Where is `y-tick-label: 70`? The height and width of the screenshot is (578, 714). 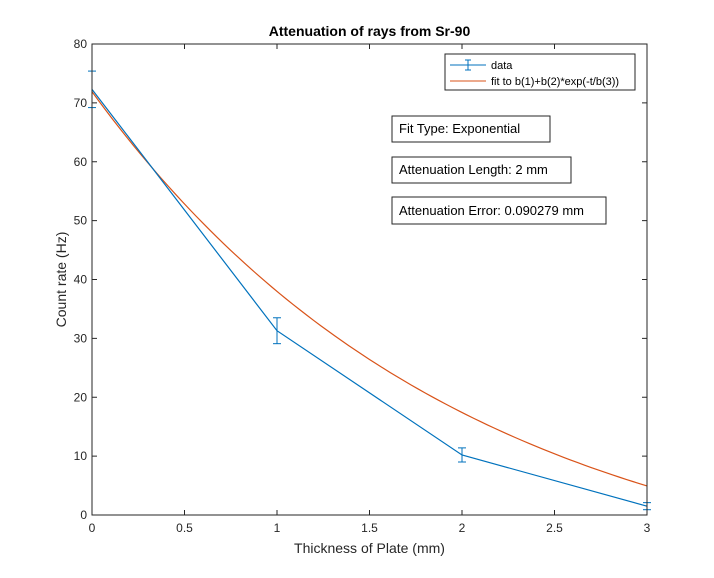
y-tick-label: 70 is located at coordinates (81, 103).